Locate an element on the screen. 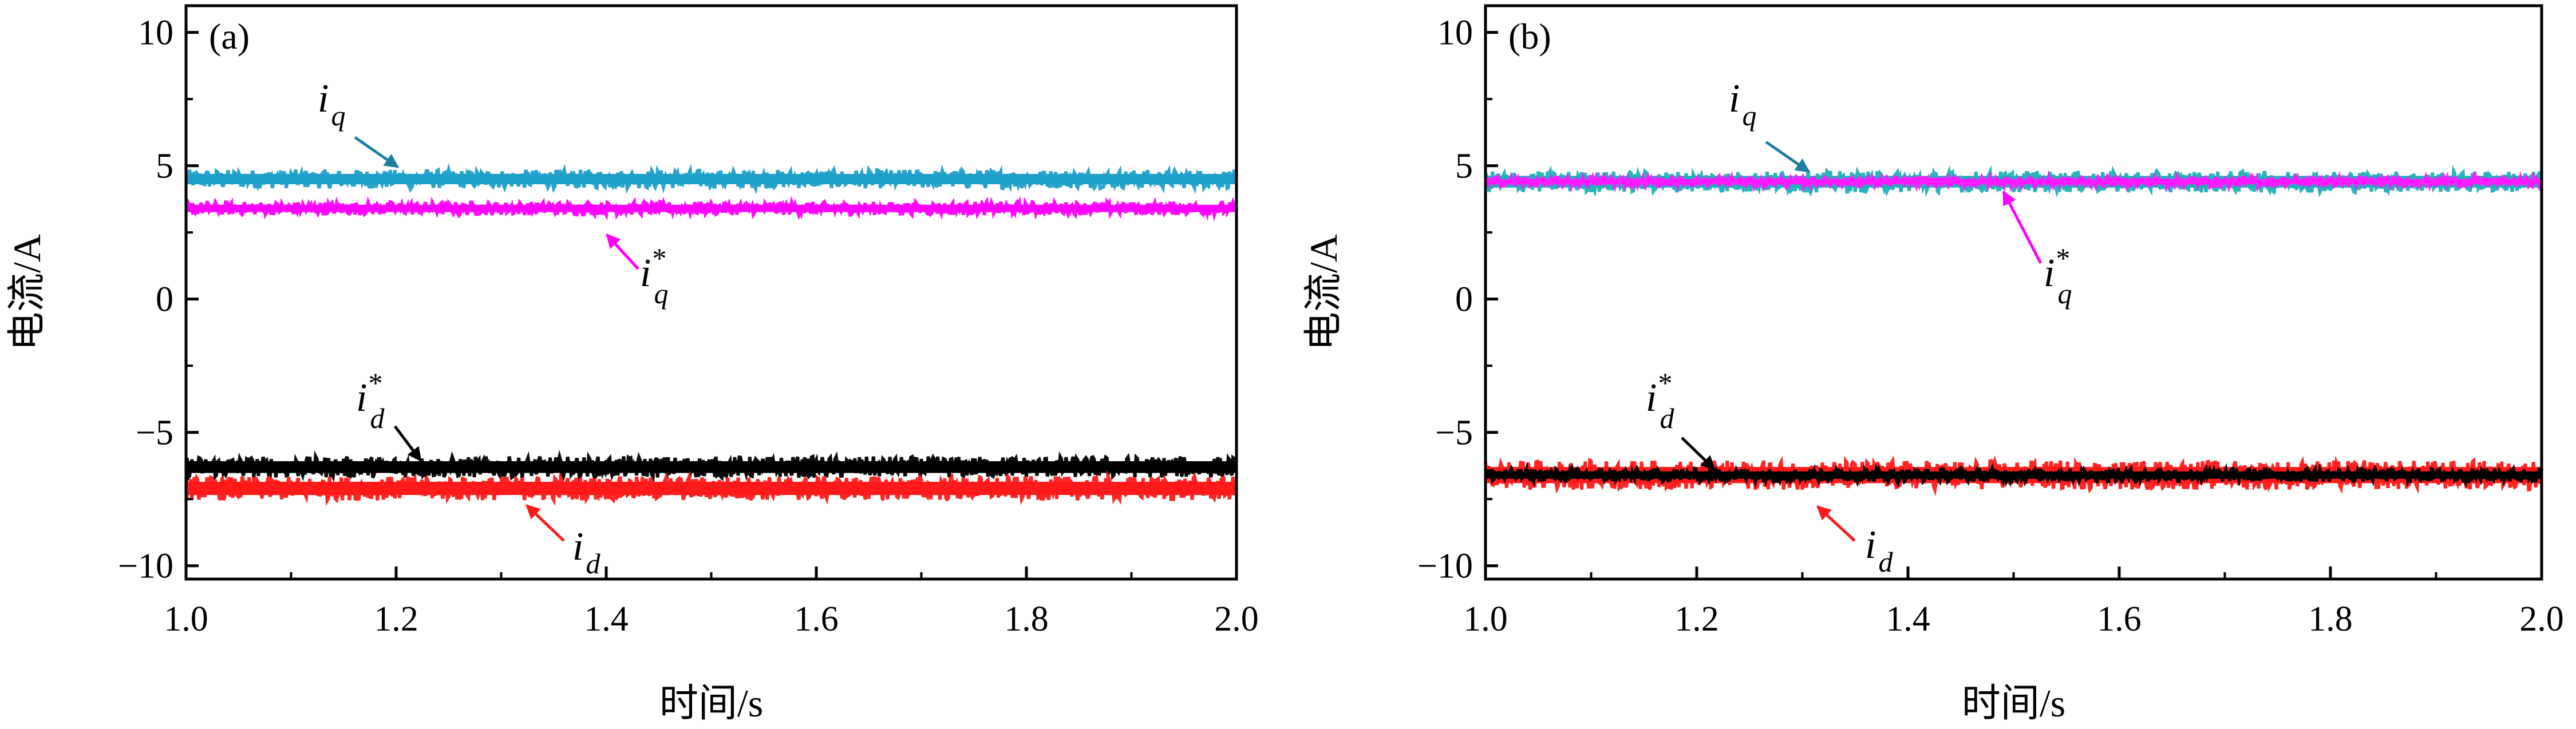 Image resolution: width=2576 pixels, height=729 pixels. series-band-iq is located at coordinates (711, 178).